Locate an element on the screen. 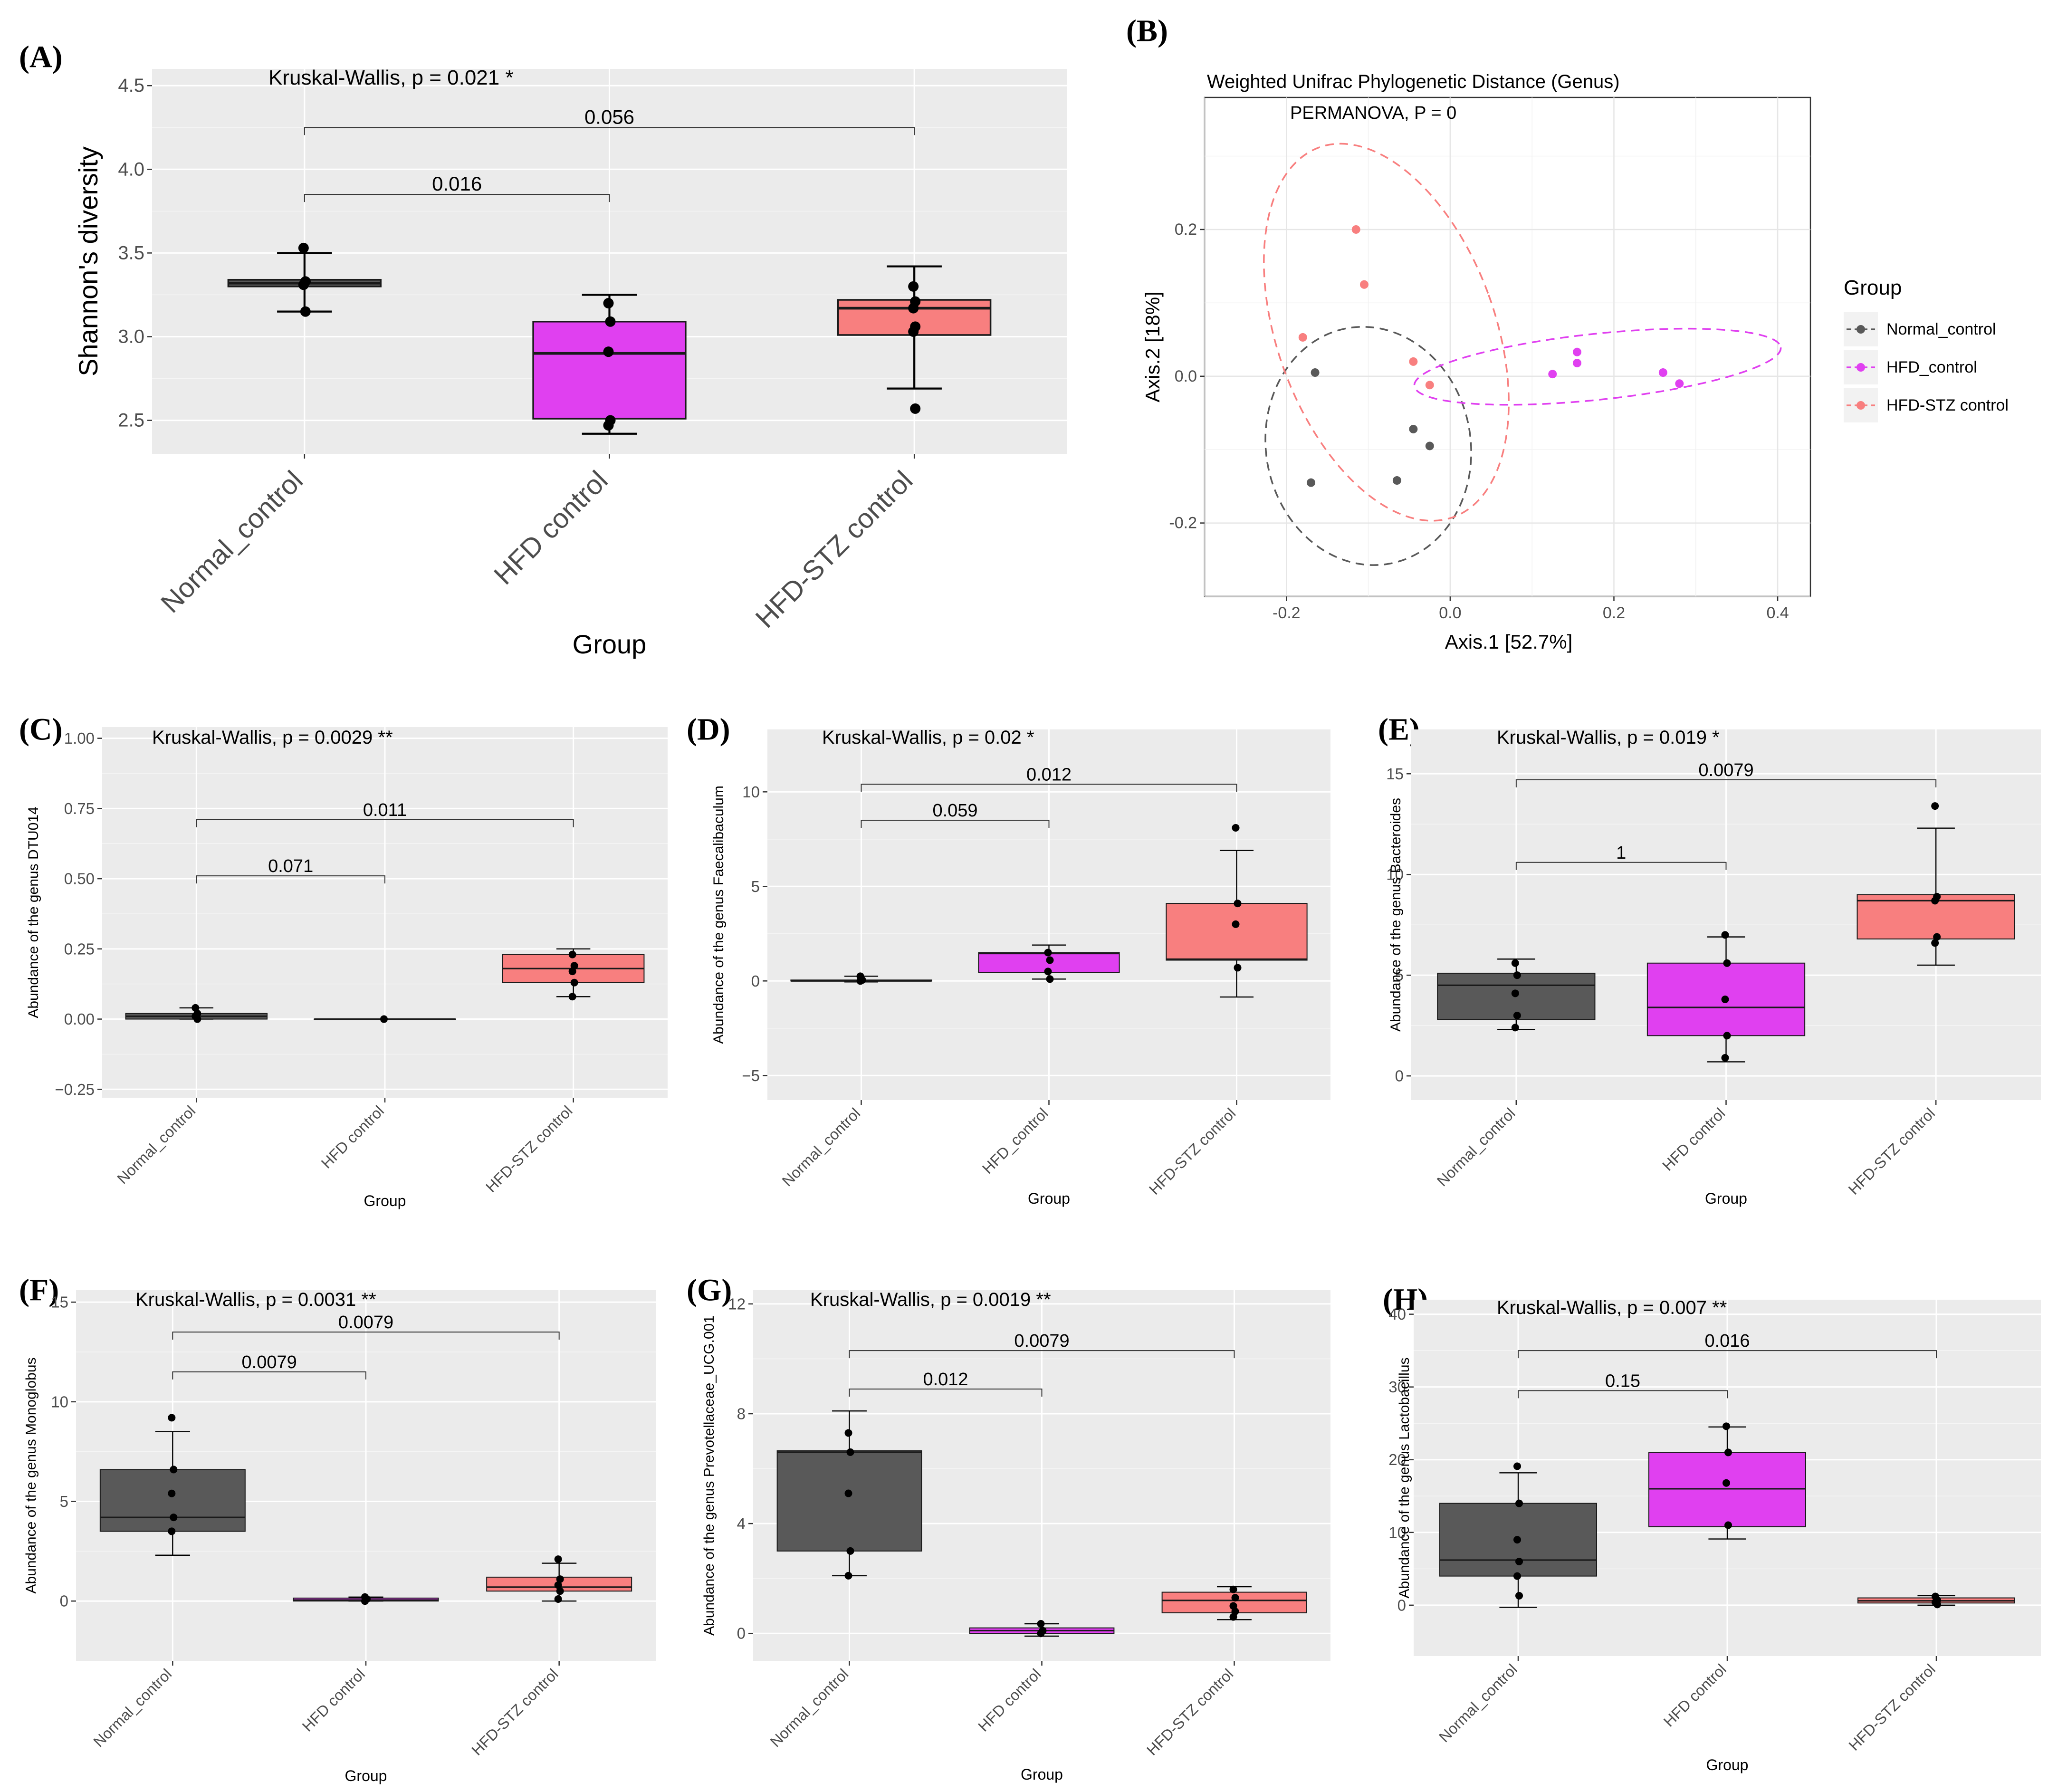 The image size is (2048, 1792). y-tick-label: 0 is located at coordinates (755, 981).